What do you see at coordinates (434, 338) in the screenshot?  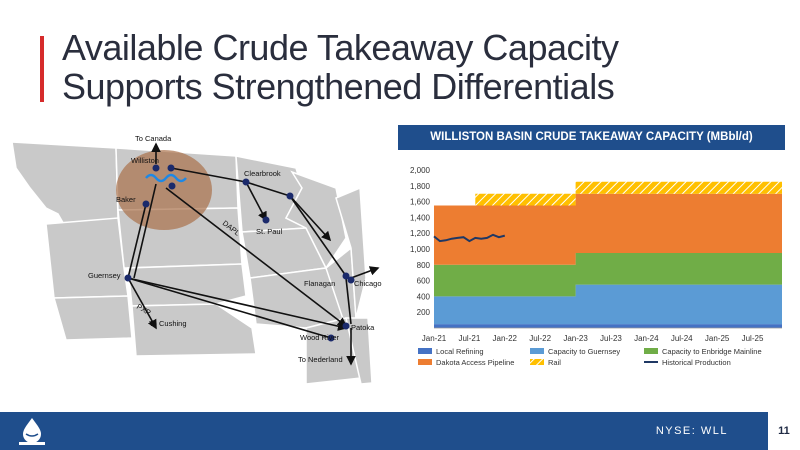 I see `x-tick-label: Jan-21` at bounding box center [434, 338].